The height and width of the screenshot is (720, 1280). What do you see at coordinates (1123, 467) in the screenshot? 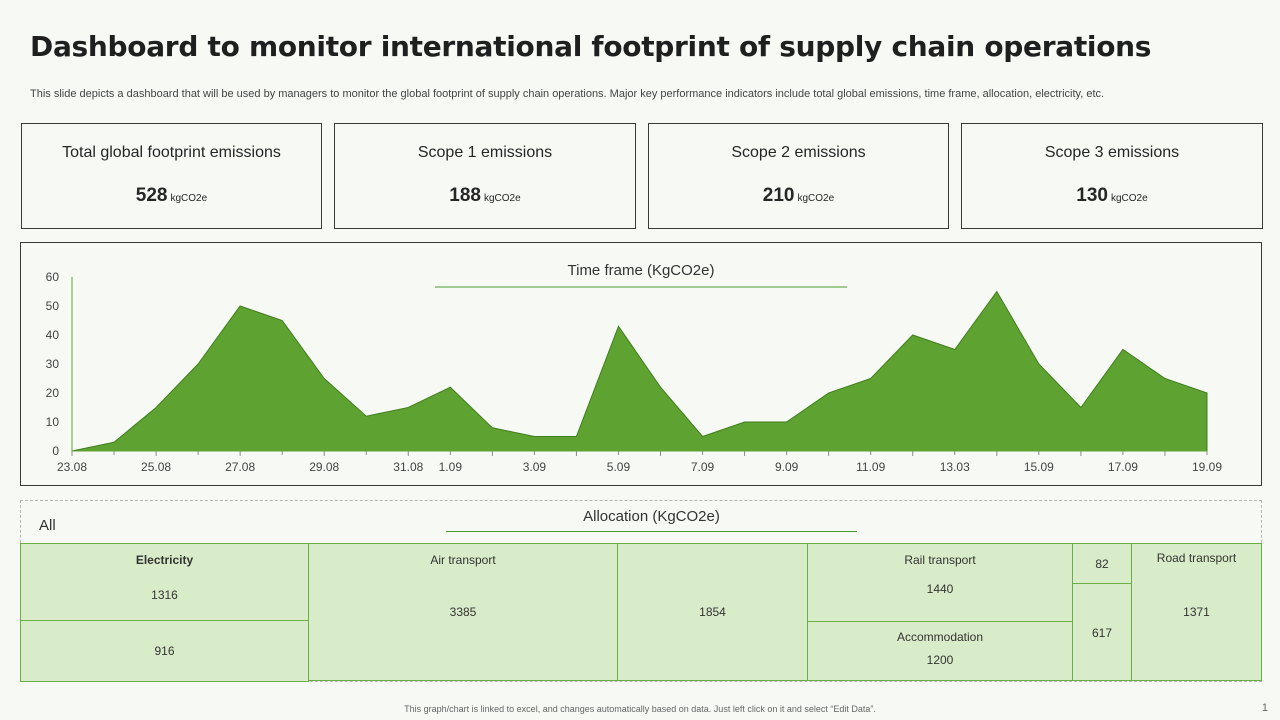
I see `x-tick-label: 17.09` at bounding box center [1123, 467].